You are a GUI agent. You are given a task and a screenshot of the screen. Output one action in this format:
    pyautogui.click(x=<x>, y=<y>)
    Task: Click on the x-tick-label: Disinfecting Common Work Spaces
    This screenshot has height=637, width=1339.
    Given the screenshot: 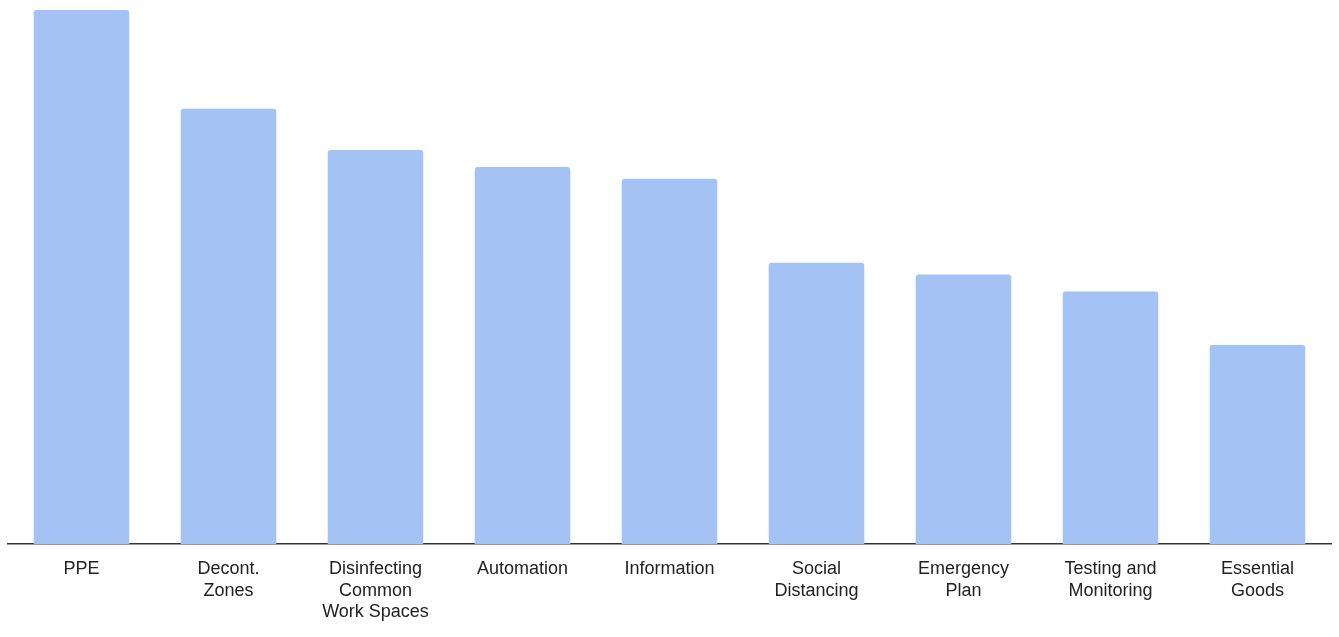 What is the action you would take?
    pyautogui.click(x=375, y=589)
    